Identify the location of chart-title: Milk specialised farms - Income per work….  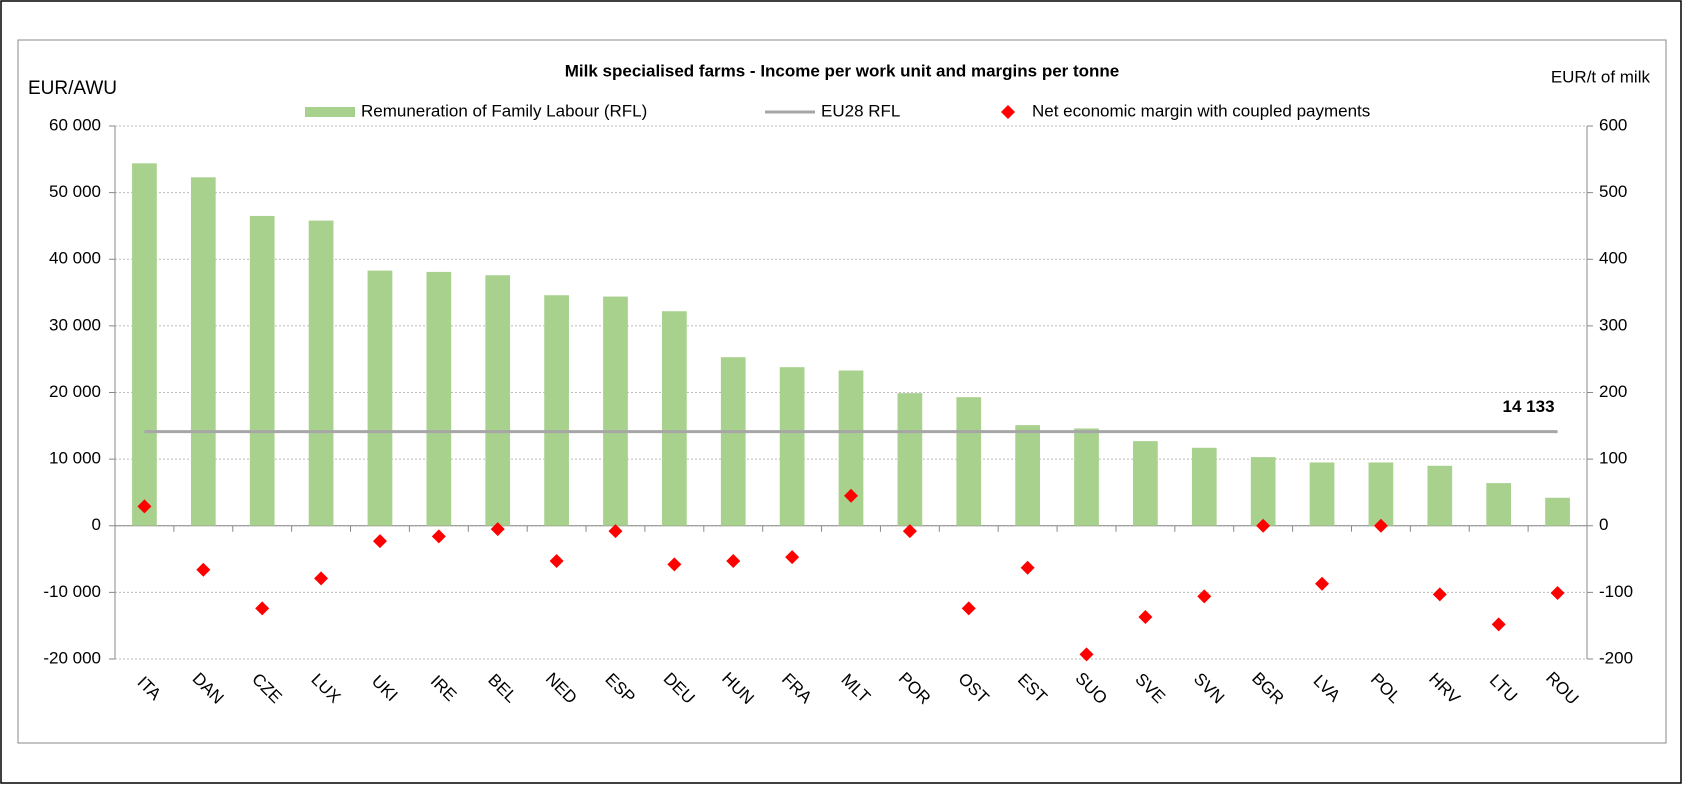
(842, 70).